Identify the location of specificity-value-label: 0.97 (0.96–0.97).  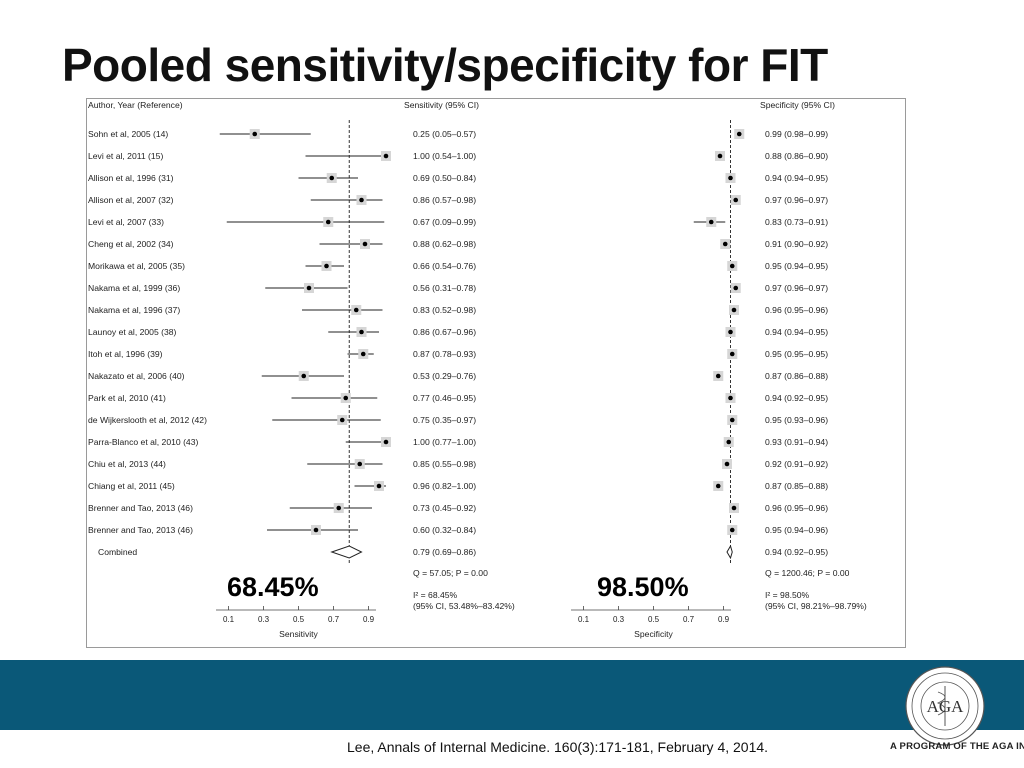
(796, 200).